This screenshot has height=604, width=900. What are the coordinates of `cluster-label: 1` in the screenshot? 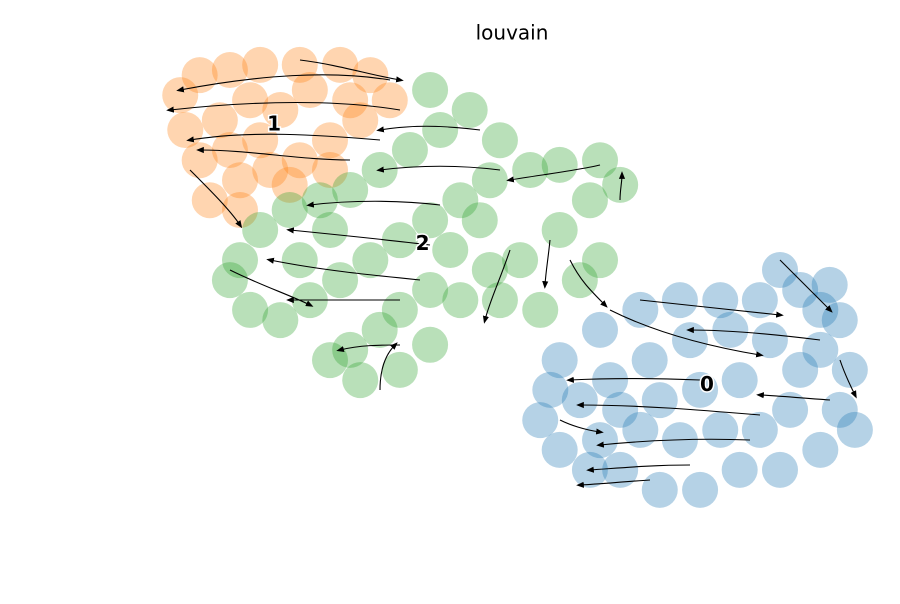 It's located at (274, 123).